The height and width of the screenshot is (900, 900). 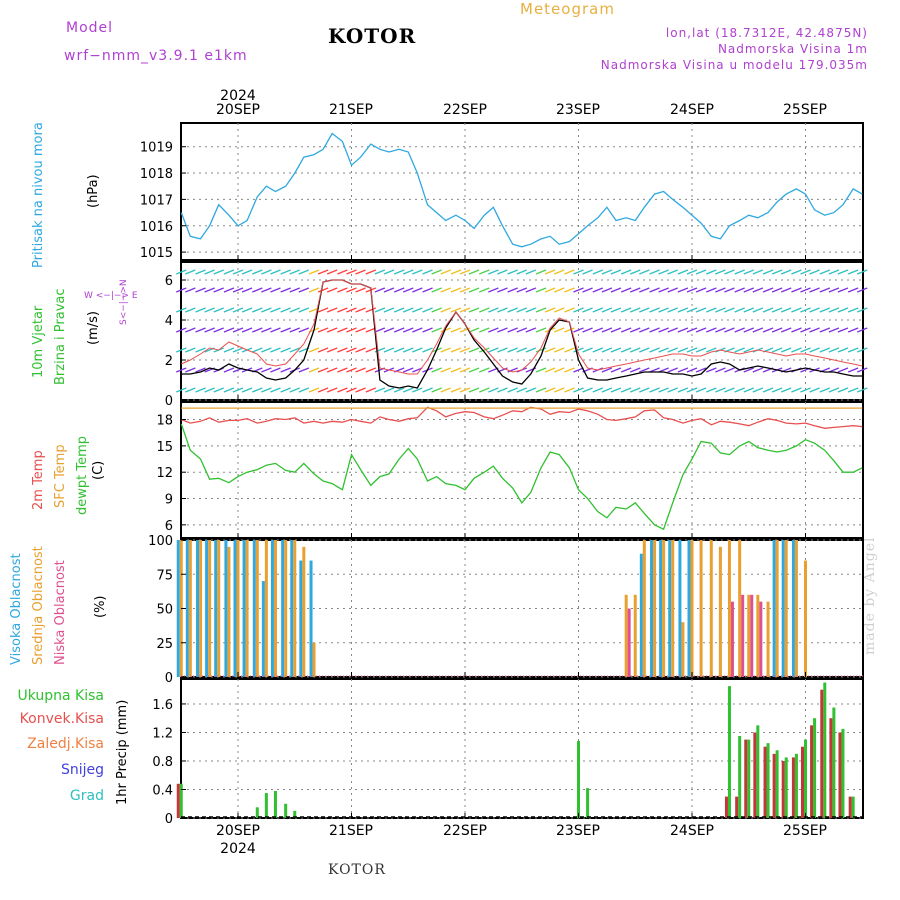 I want to click on y-tick-label: 0.8, so click(x=162, y=762).